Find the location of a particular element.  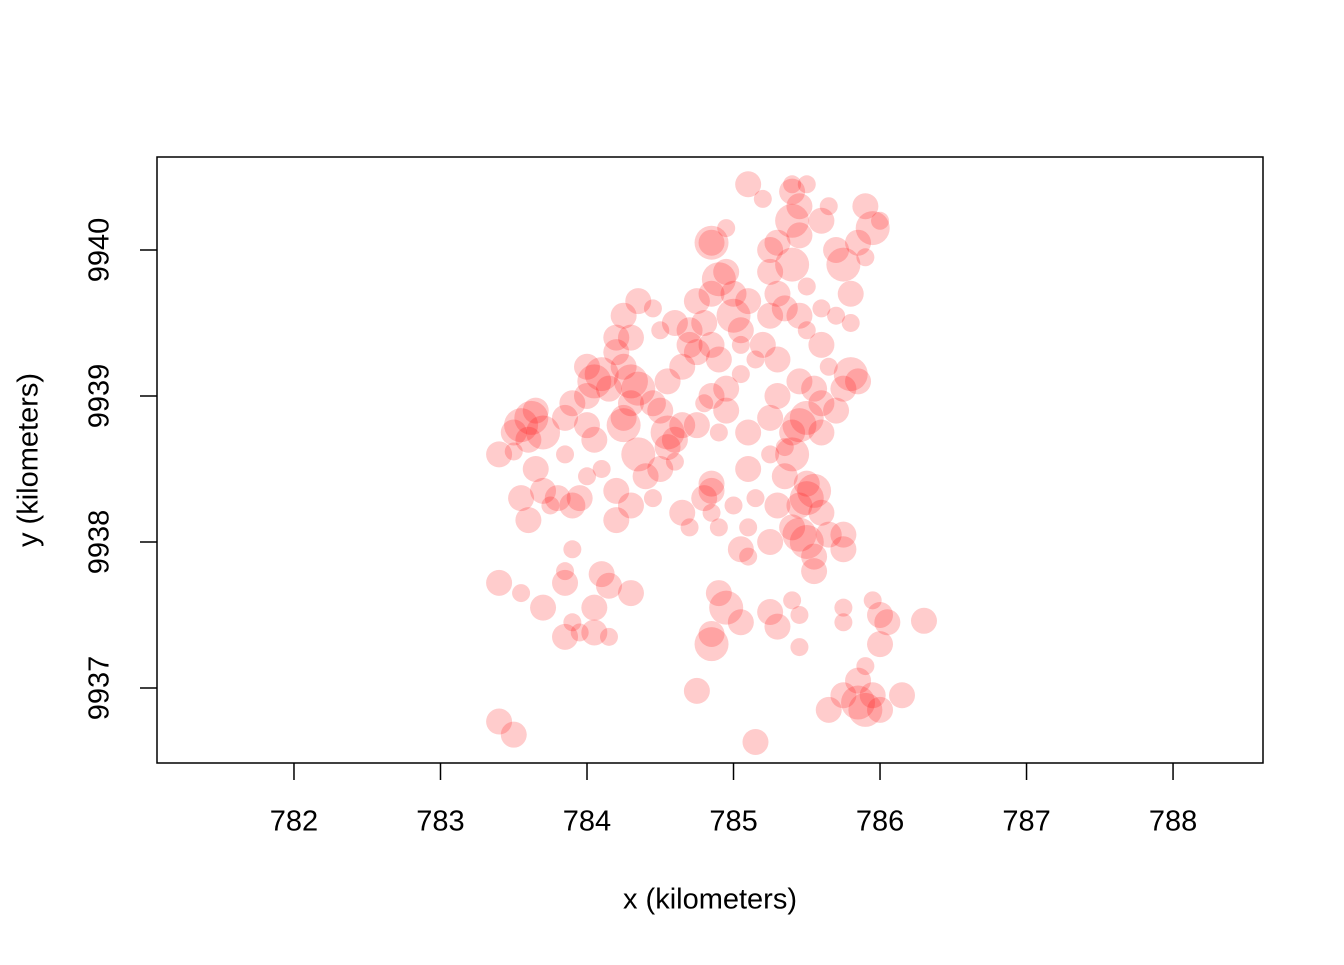

y-tick-label: 9938 is located at coordinates (100, 542).